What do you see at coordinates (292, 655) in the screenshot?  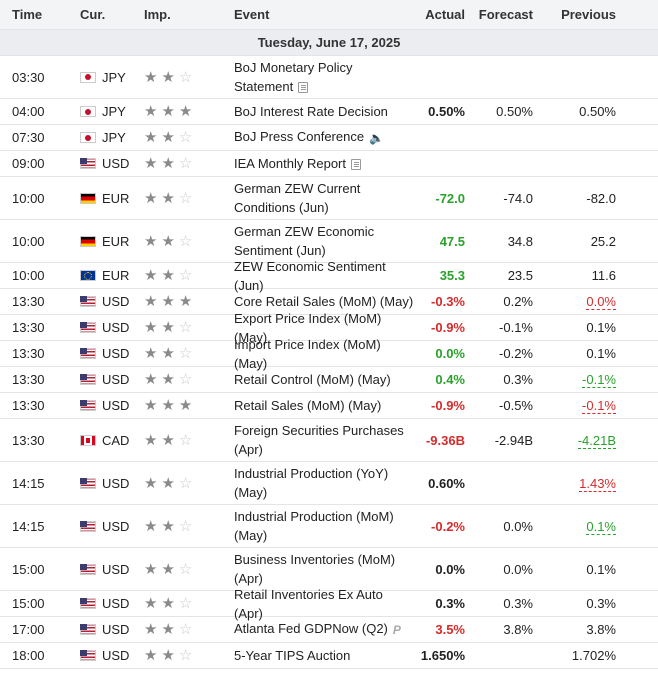 I see `event-title: 5-Year TIPS Auction` at bounding box center [292, 655].